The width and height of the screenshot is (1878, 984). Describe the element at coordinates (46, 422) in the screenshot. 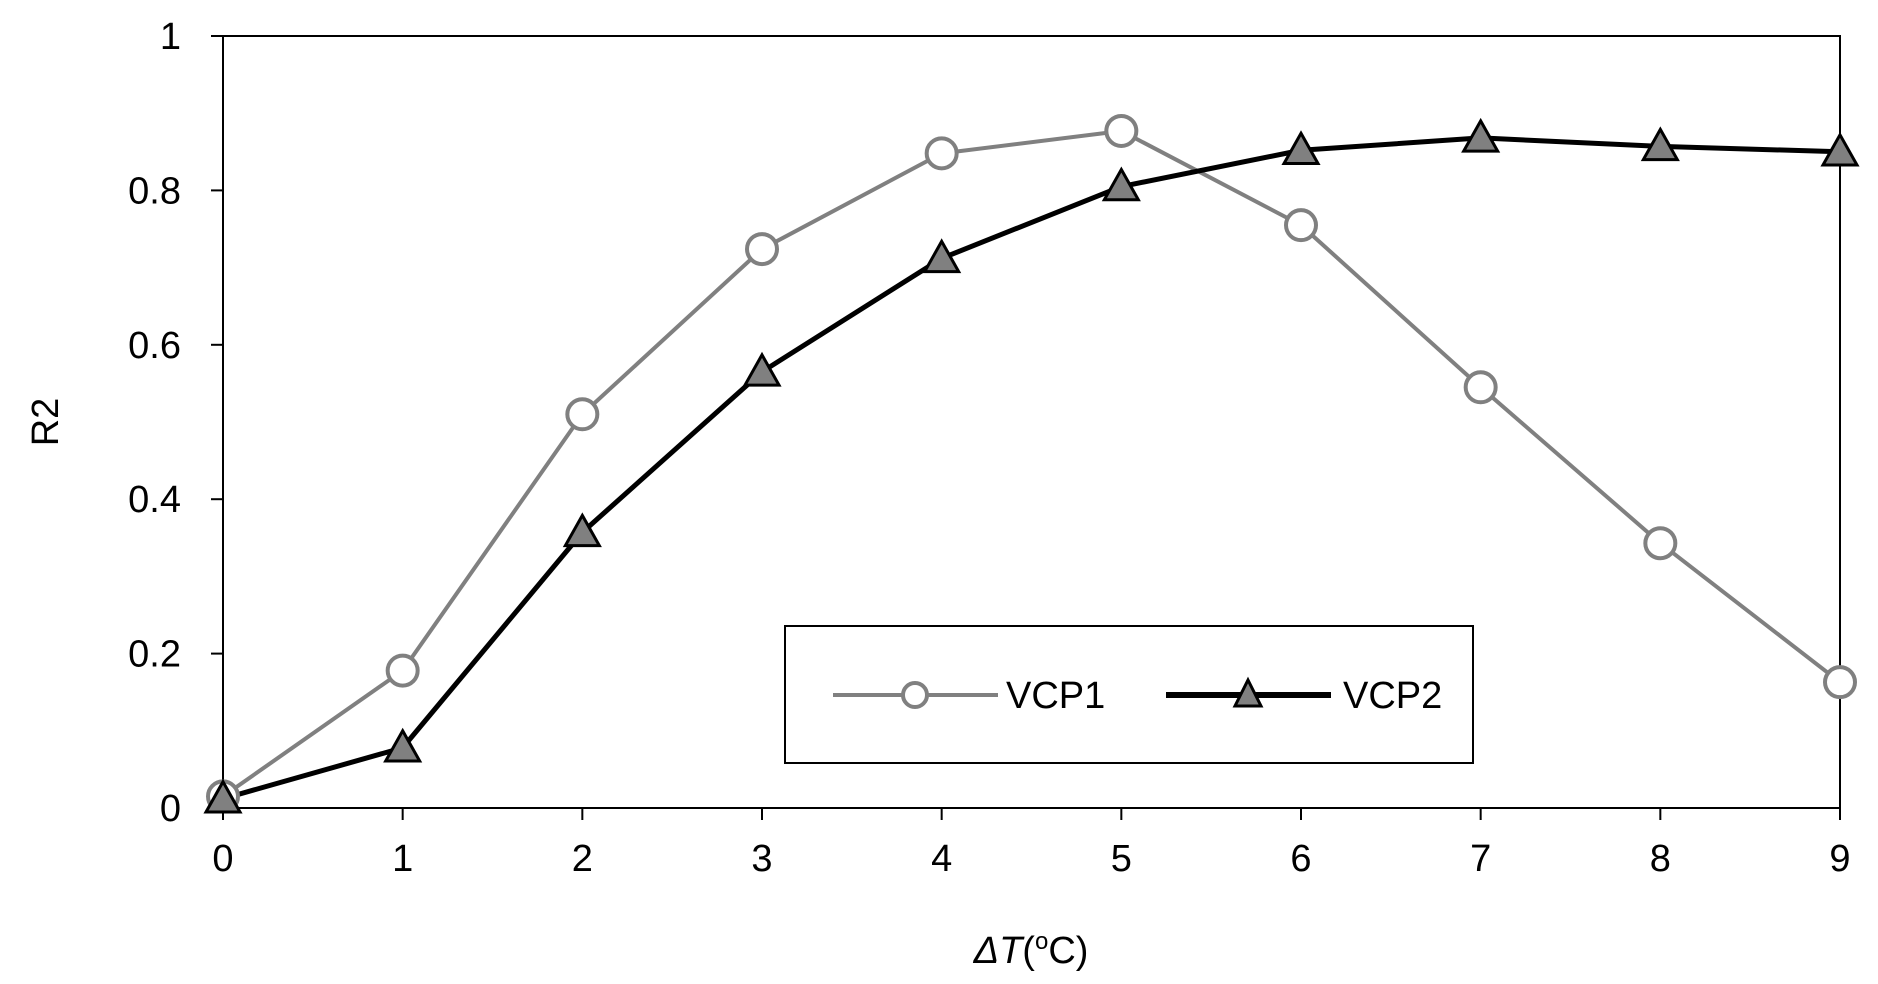

I see `y-axis-title: R2` at that location.